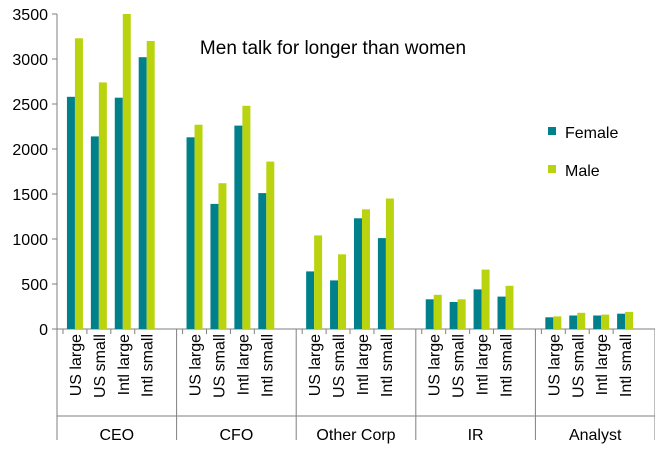  Describe the element at coordinates (476, 435) in the screenshot. I see `group-label: IR` at that location.